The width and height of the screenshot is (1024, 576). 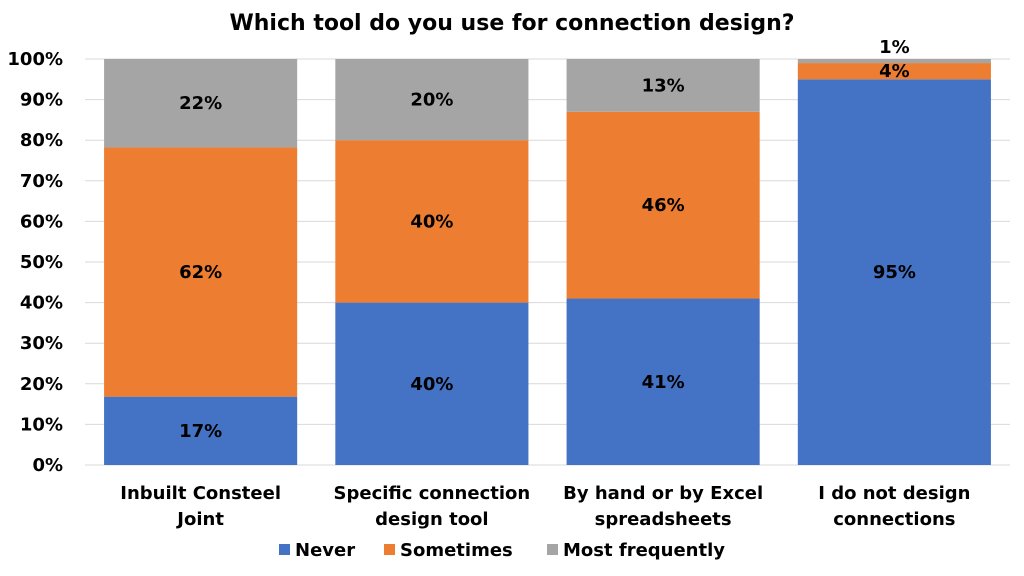 What do you see at coordinates (431, 519) in the screenshot?
I see `category-label: design tool` at bounding box center [431, 519].